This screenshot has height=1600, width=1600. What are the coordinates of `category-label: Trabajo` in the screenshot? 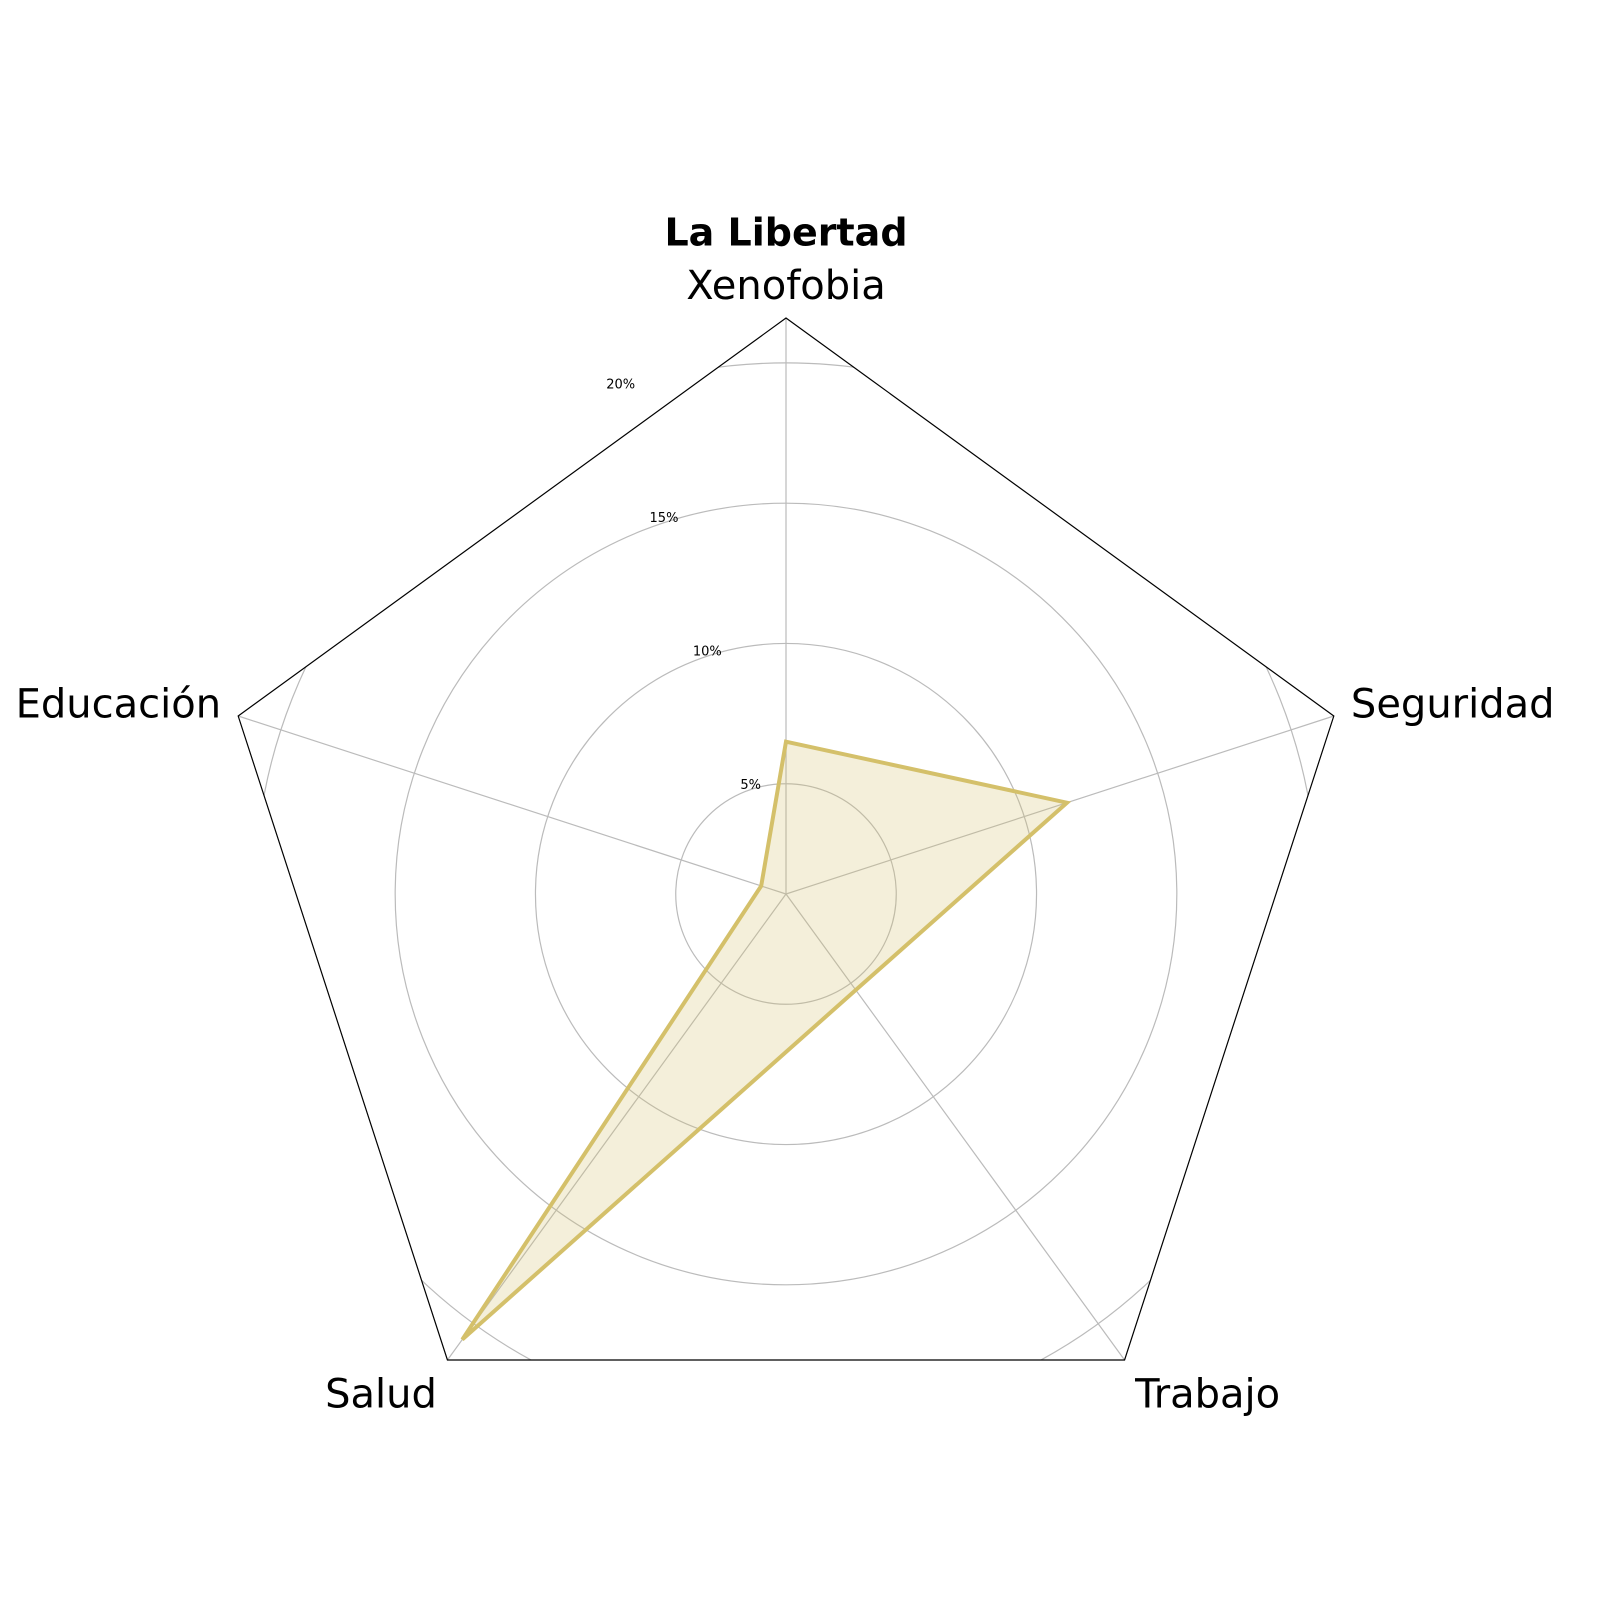 It's located at (1207, 1394).